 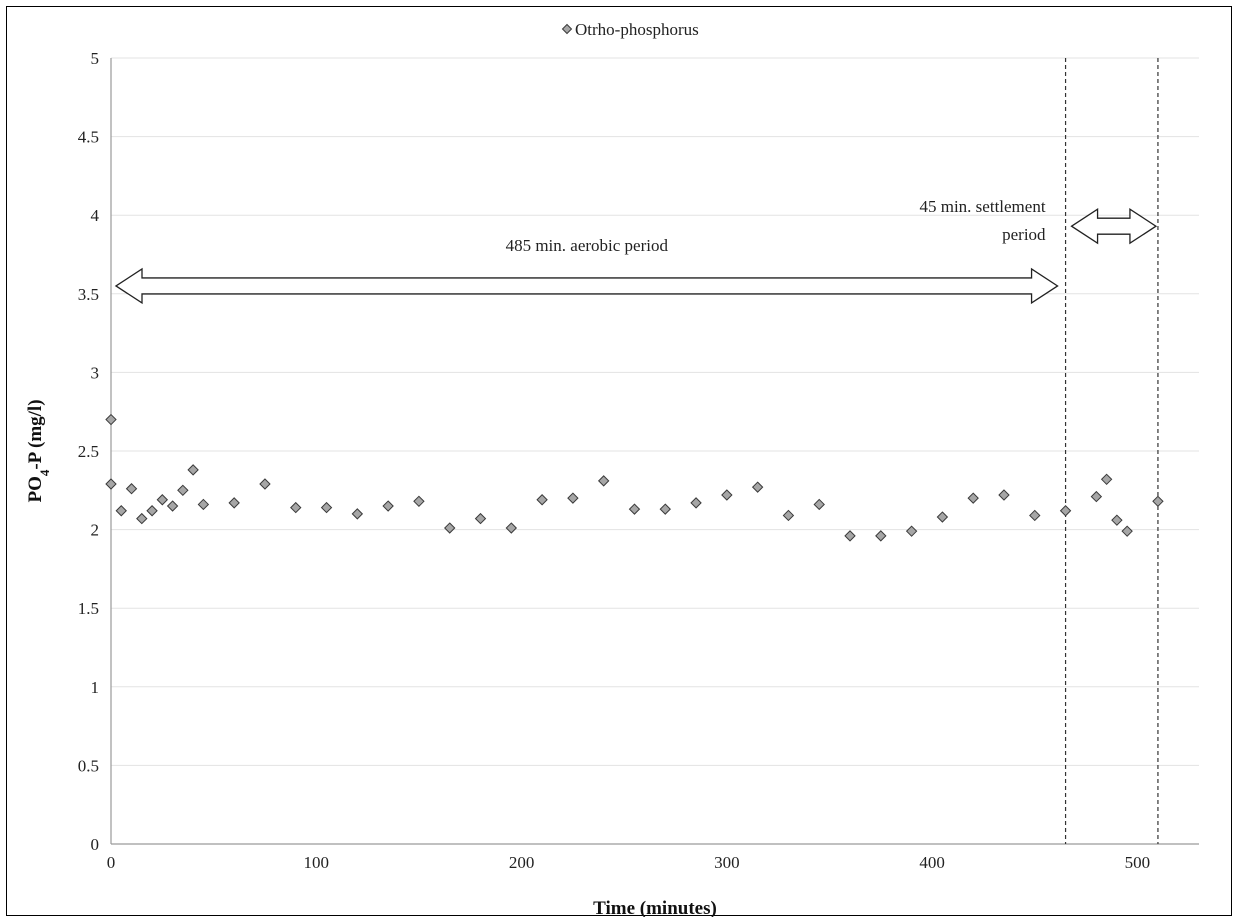 I want to click on period-boundaries, so click(x=1111, y=451).